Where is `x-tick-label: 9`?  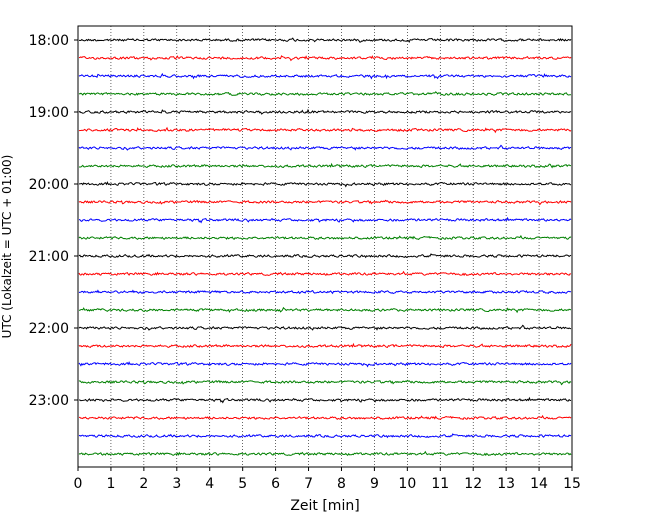
x-tick-label: 9 is located at coordinates (374, 484).